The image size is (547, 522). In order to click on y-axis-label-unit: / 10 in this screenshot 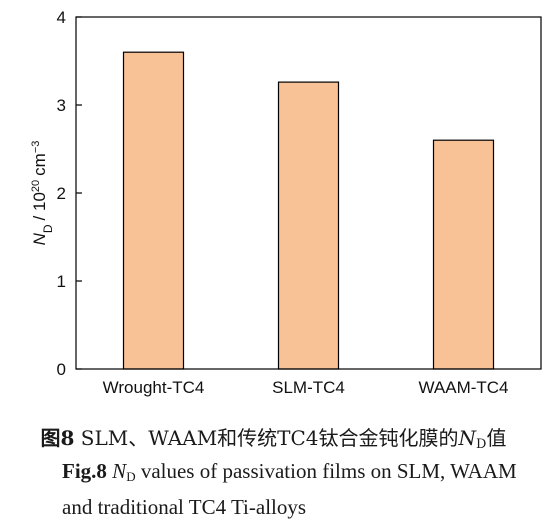, I will do `click(39, 206)`.